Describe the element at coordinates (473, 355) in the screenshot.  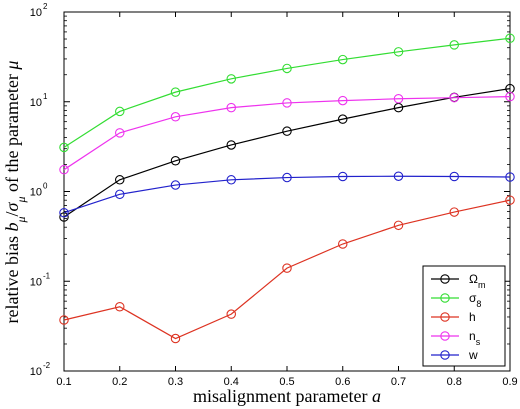
I see `legend-label: w` at that location.